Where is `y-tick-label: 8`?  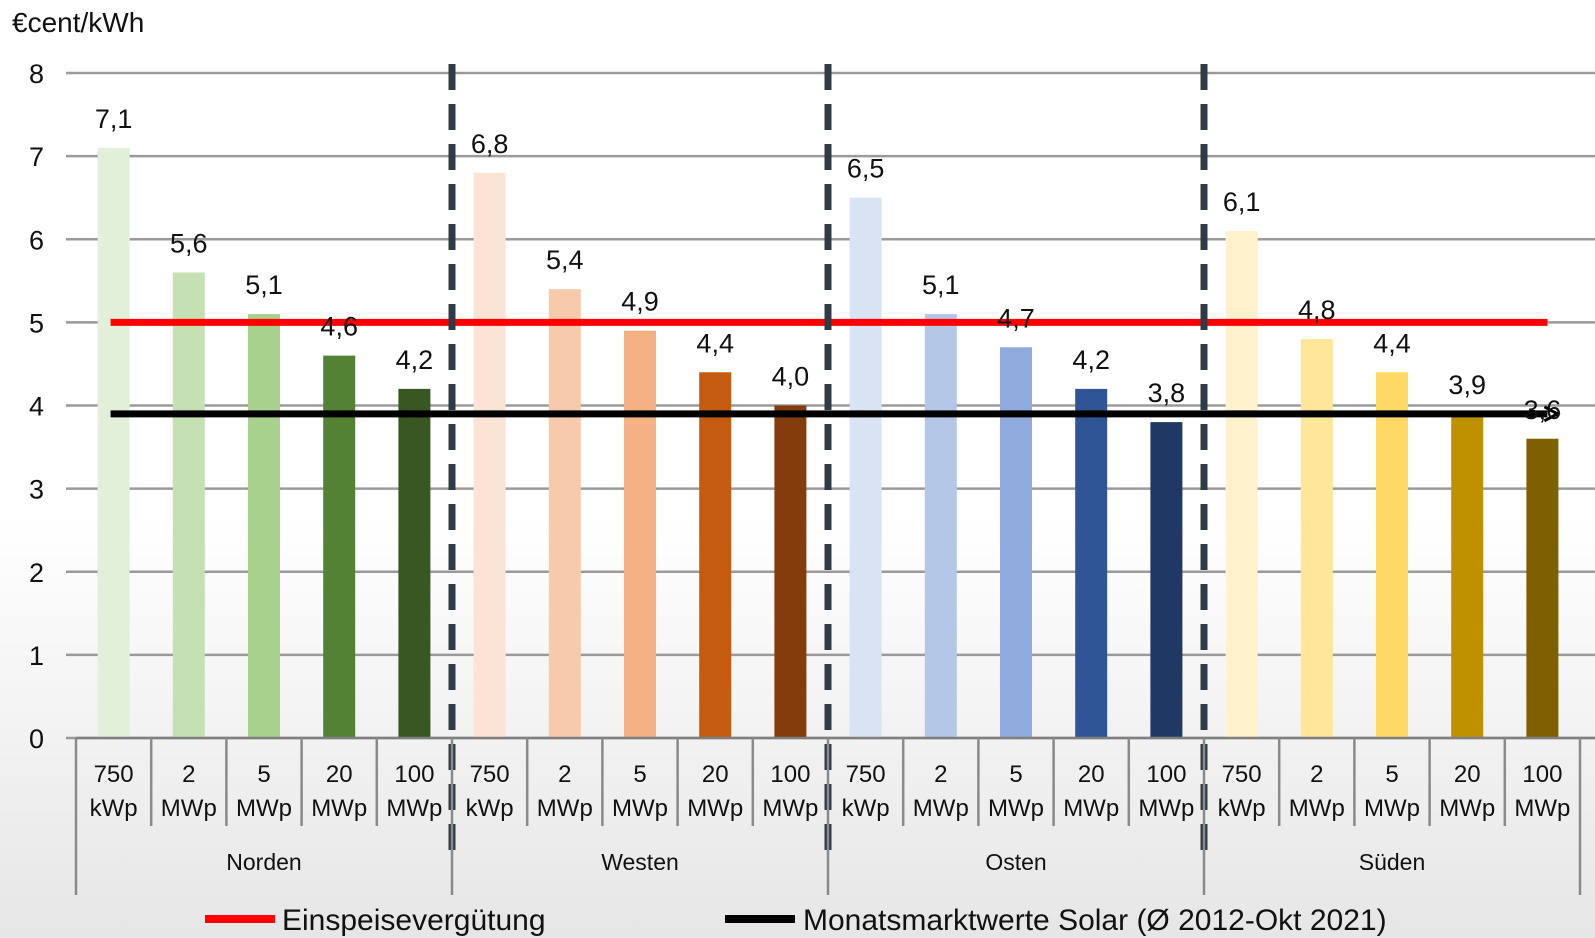 y-tick-label: 8 is located at coordinates (36, 74).